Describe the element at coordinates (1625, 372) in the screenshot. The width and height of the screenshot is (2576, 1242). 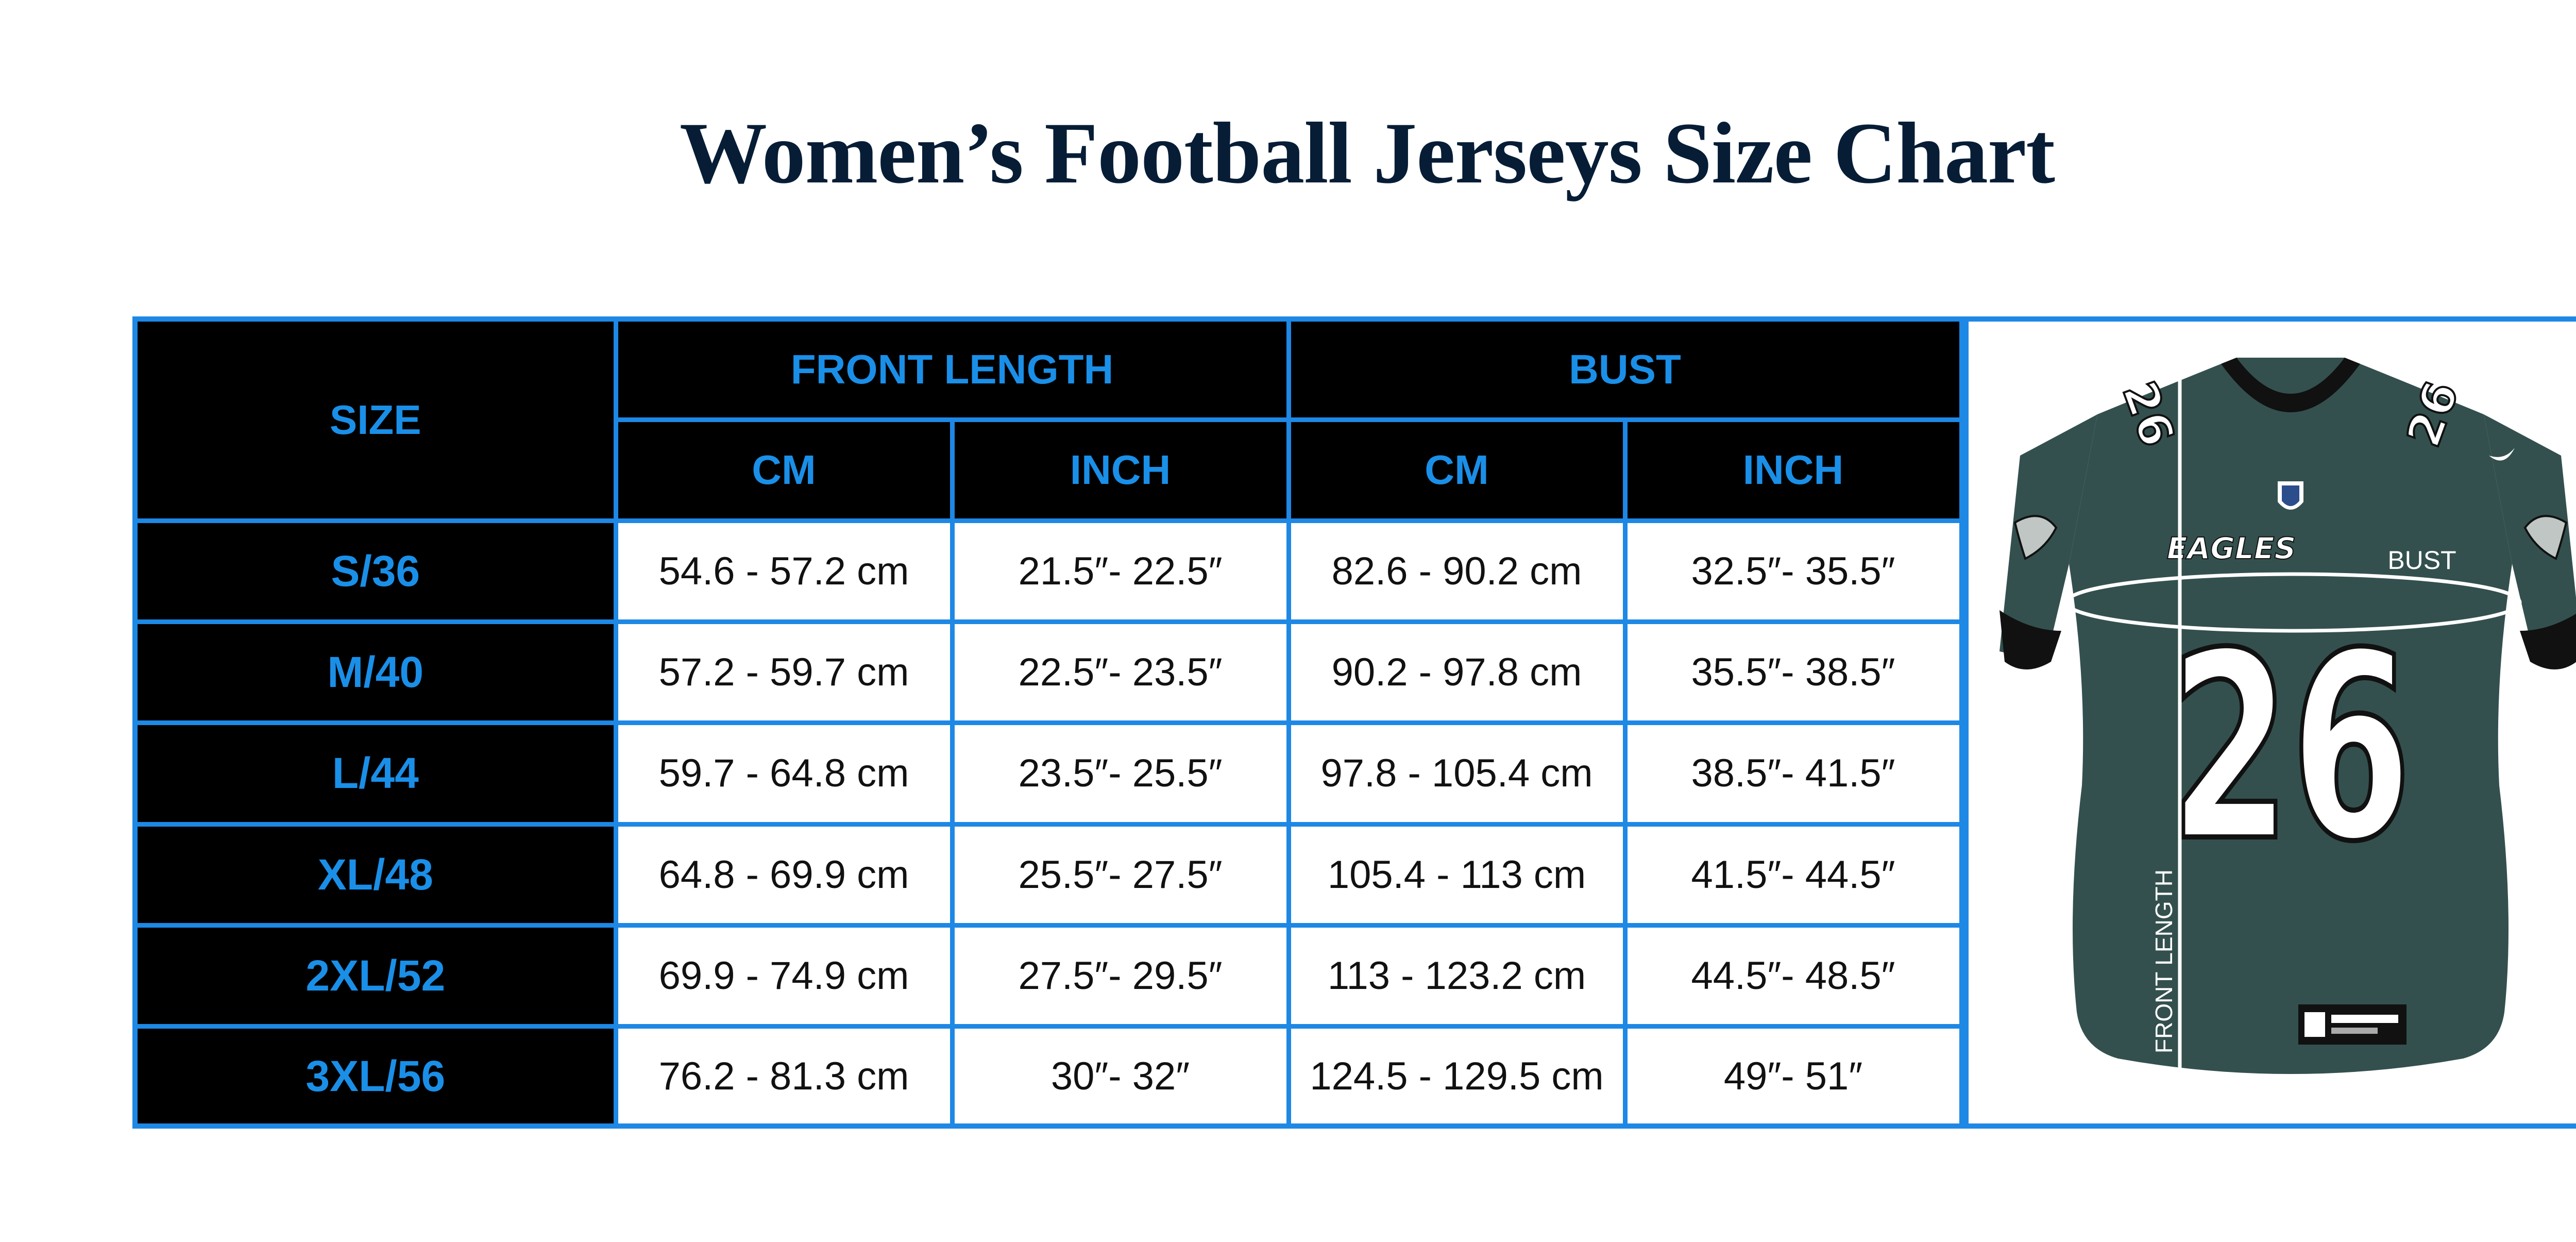
I see `bust-header: BUST` at that location.